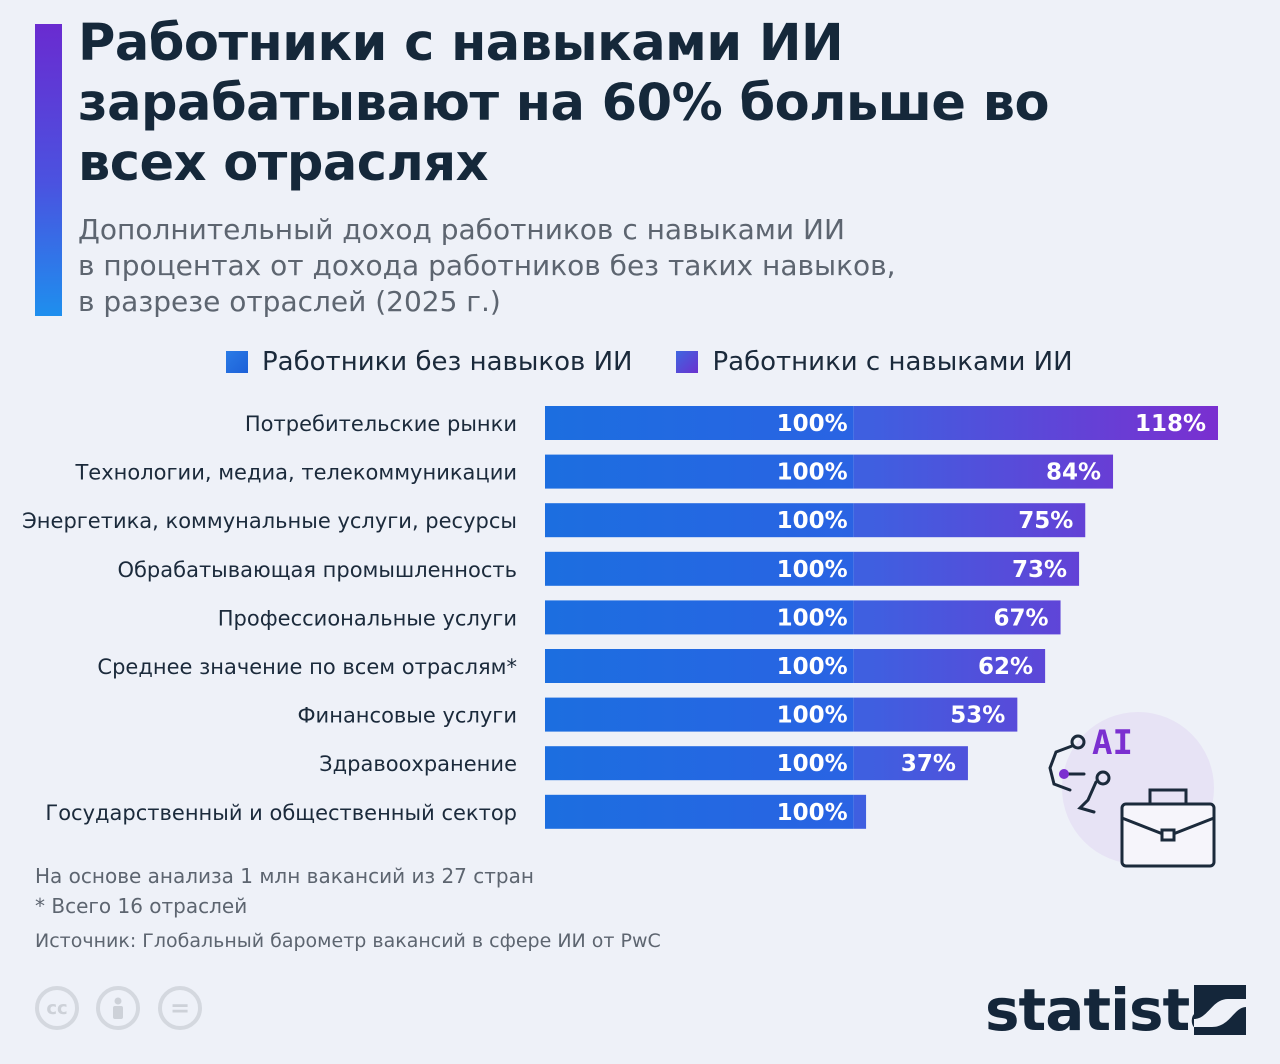  I want to click on cc-license-icon: cc, so click(57, 1008).